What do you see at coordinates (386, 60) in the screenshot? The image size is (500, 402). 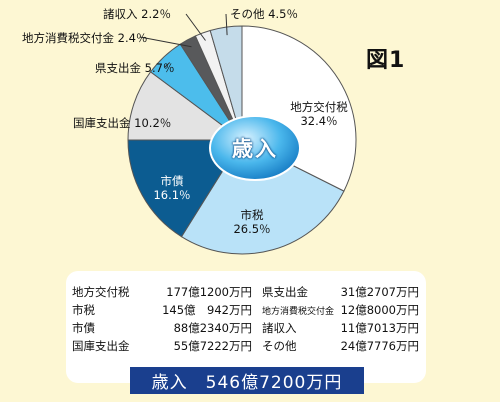 I see `figure-label: 図1` at bounding box center [386, 60].